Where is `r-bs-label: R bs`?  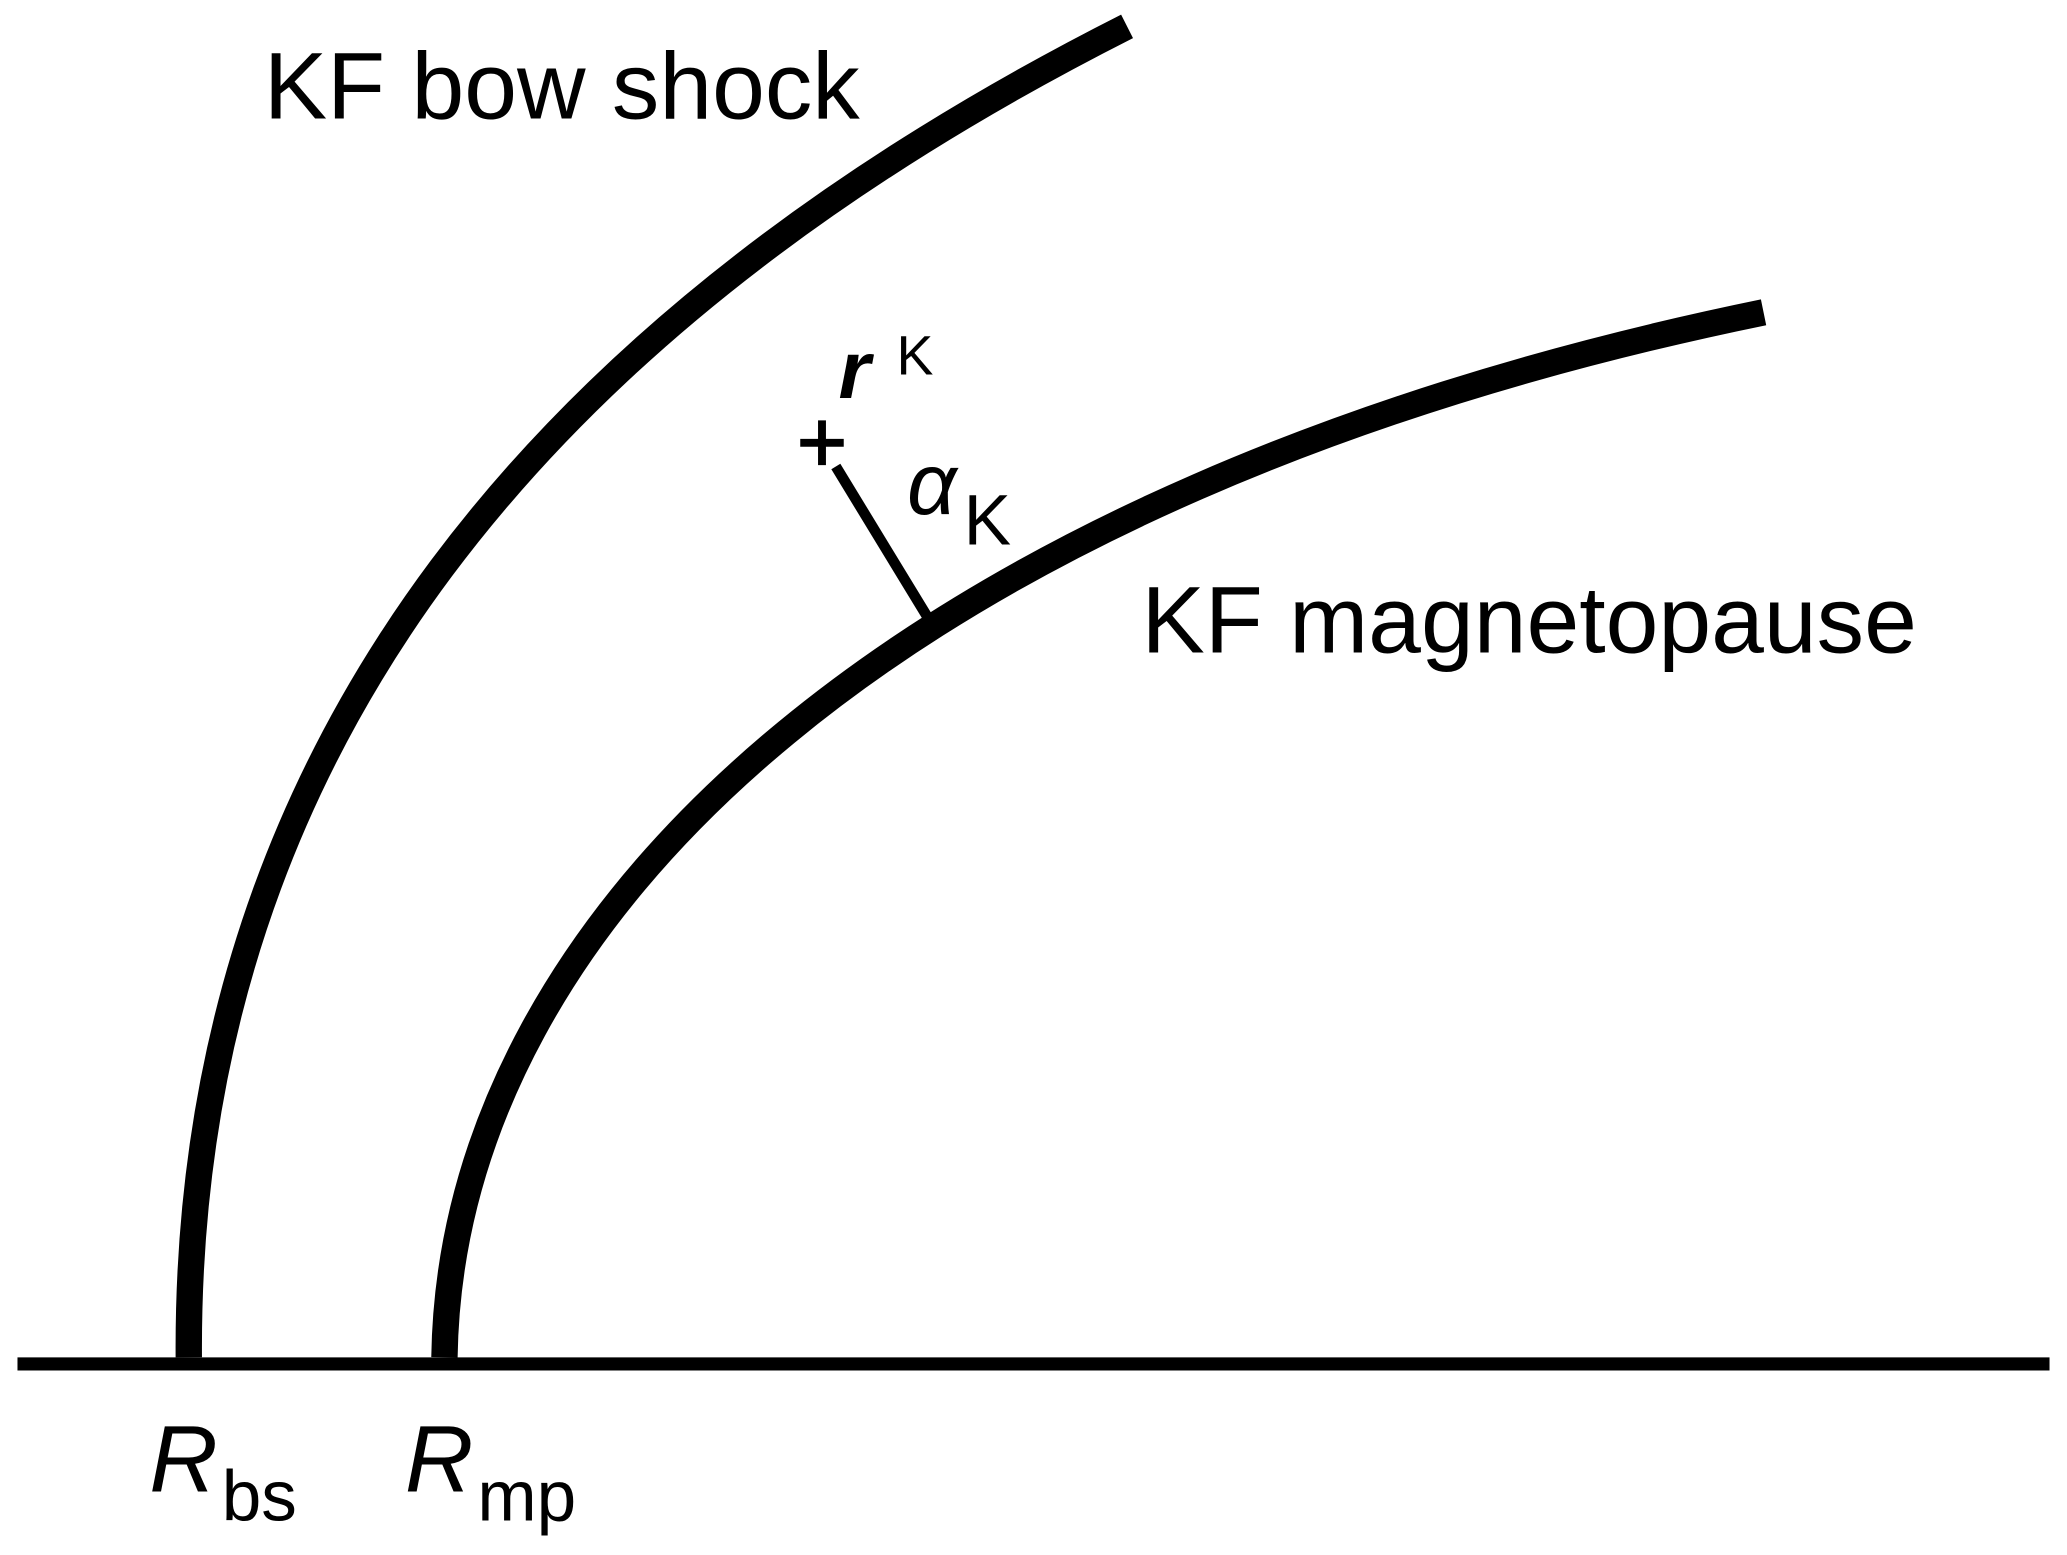
r-bs-label: R bs is located at coordinates (223, 1472).